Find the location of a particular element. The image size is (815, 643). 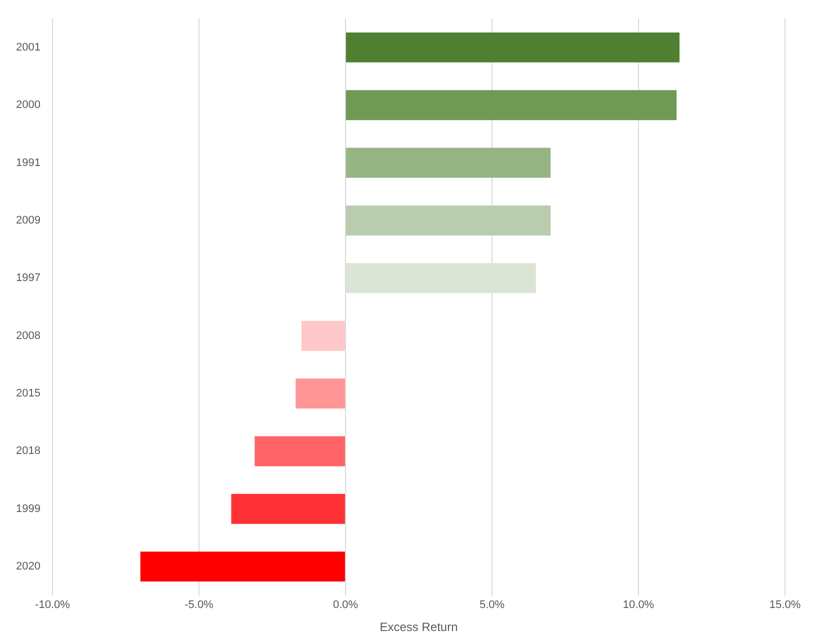

y-tick-label: 2015 is located at coordinates (28, 394).